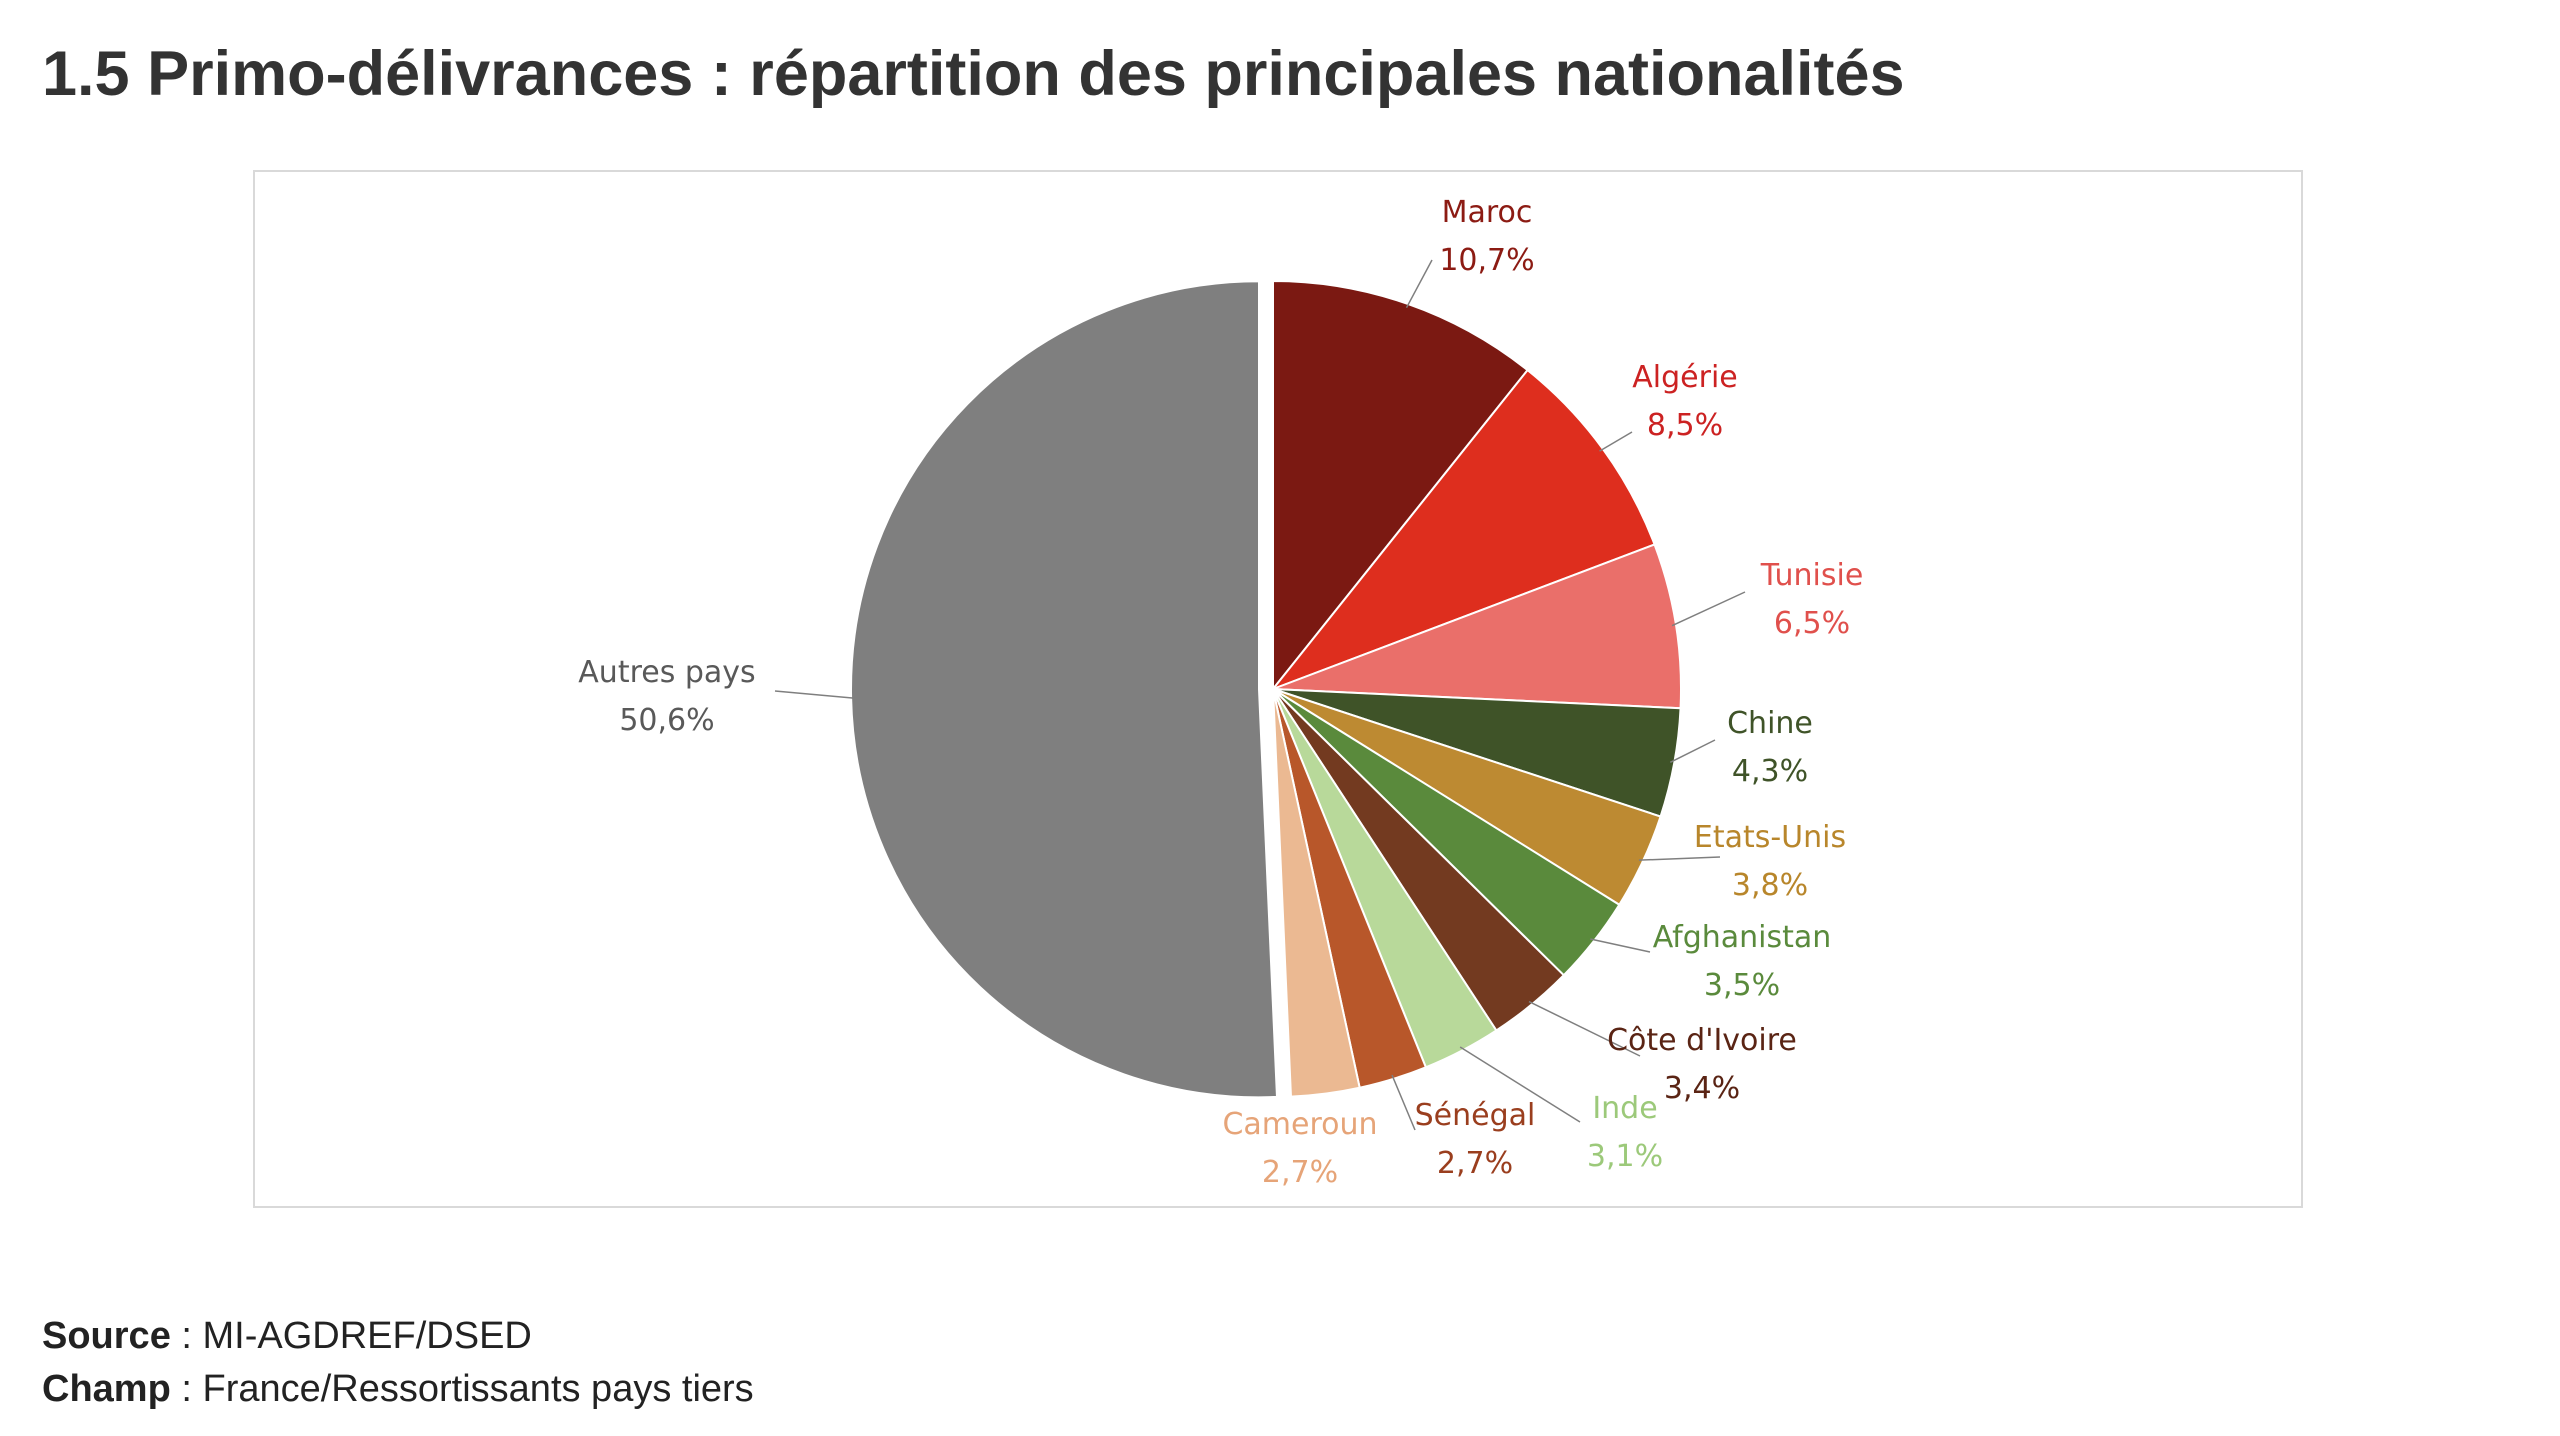 This screenshot has height=1436, width=2560. Describe the element at coordinates (1477, 626) in the screenshot. I see `pie-slice-tunisie` at that location.